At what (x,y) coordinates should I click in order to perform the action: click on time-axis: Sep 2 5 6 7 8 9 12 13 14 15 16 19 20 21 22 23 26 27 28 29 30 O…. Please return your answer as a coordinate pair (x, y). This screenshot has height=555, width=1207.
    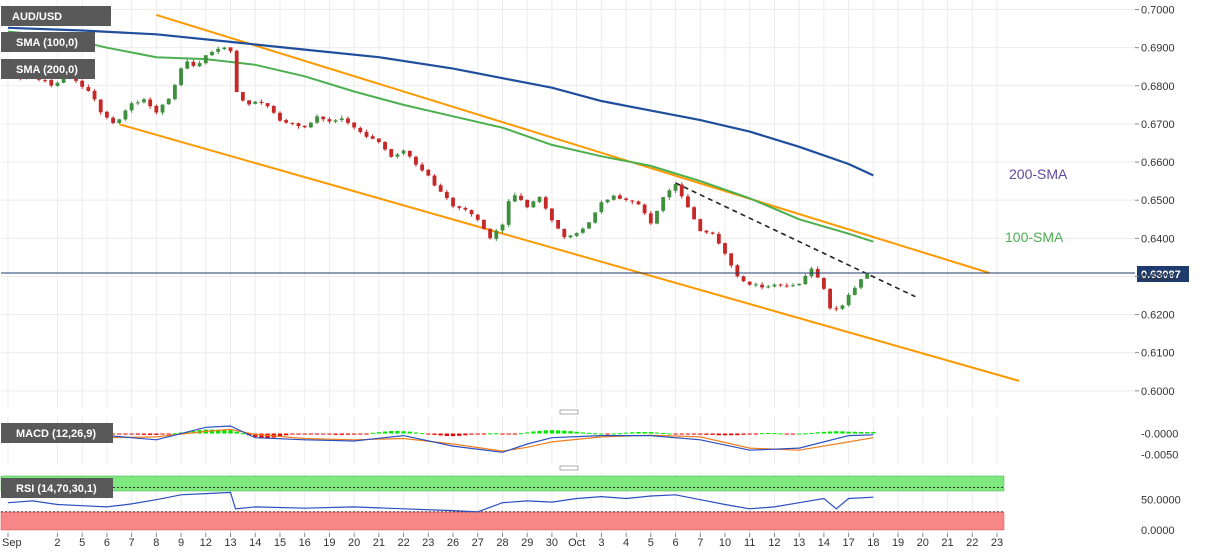
    Looking at the image, I should click on (502, 541).